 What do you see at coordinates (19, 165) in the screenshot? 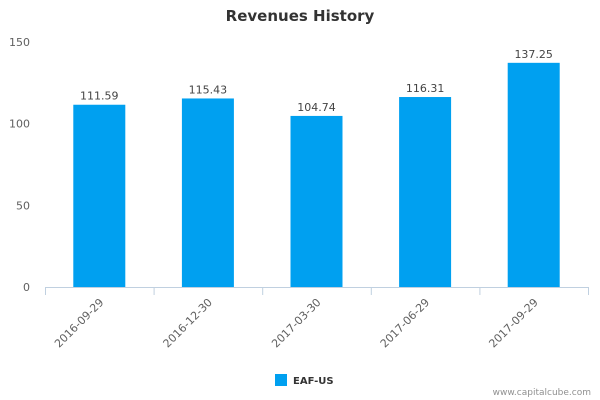
I see `y-axis-ticks: 0 50 100 150` at bounding box center [19, 165].